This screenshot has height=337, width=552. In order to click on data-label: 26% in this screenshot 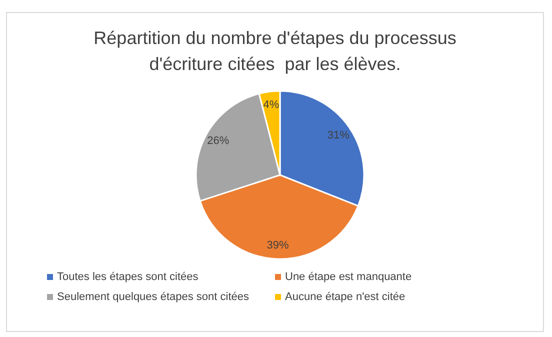, I will do `click(218, 141)`.